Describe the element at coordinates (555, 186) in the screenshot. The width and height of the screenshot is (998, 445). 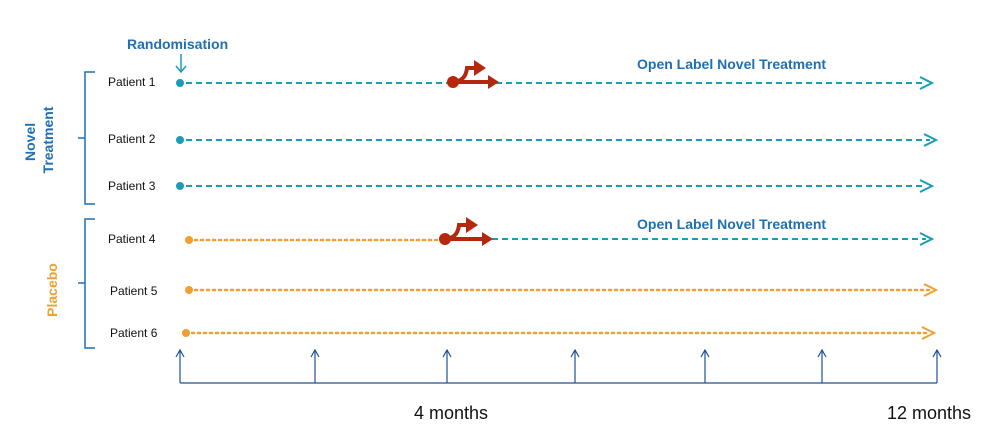
I see `patient-3-timeline` at that location.